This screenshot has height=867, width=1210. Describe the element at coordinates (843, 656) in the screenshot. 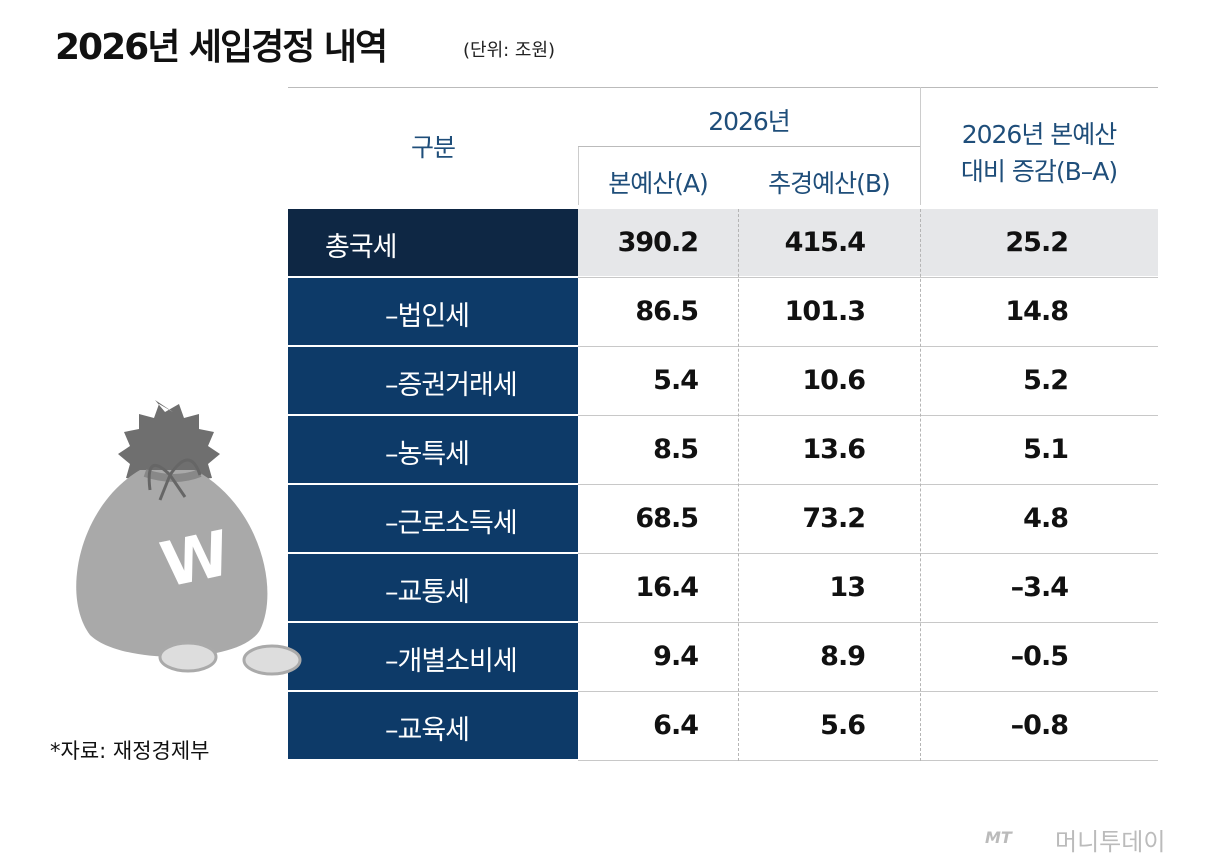

I see `cell-value: 8.9` at that location.